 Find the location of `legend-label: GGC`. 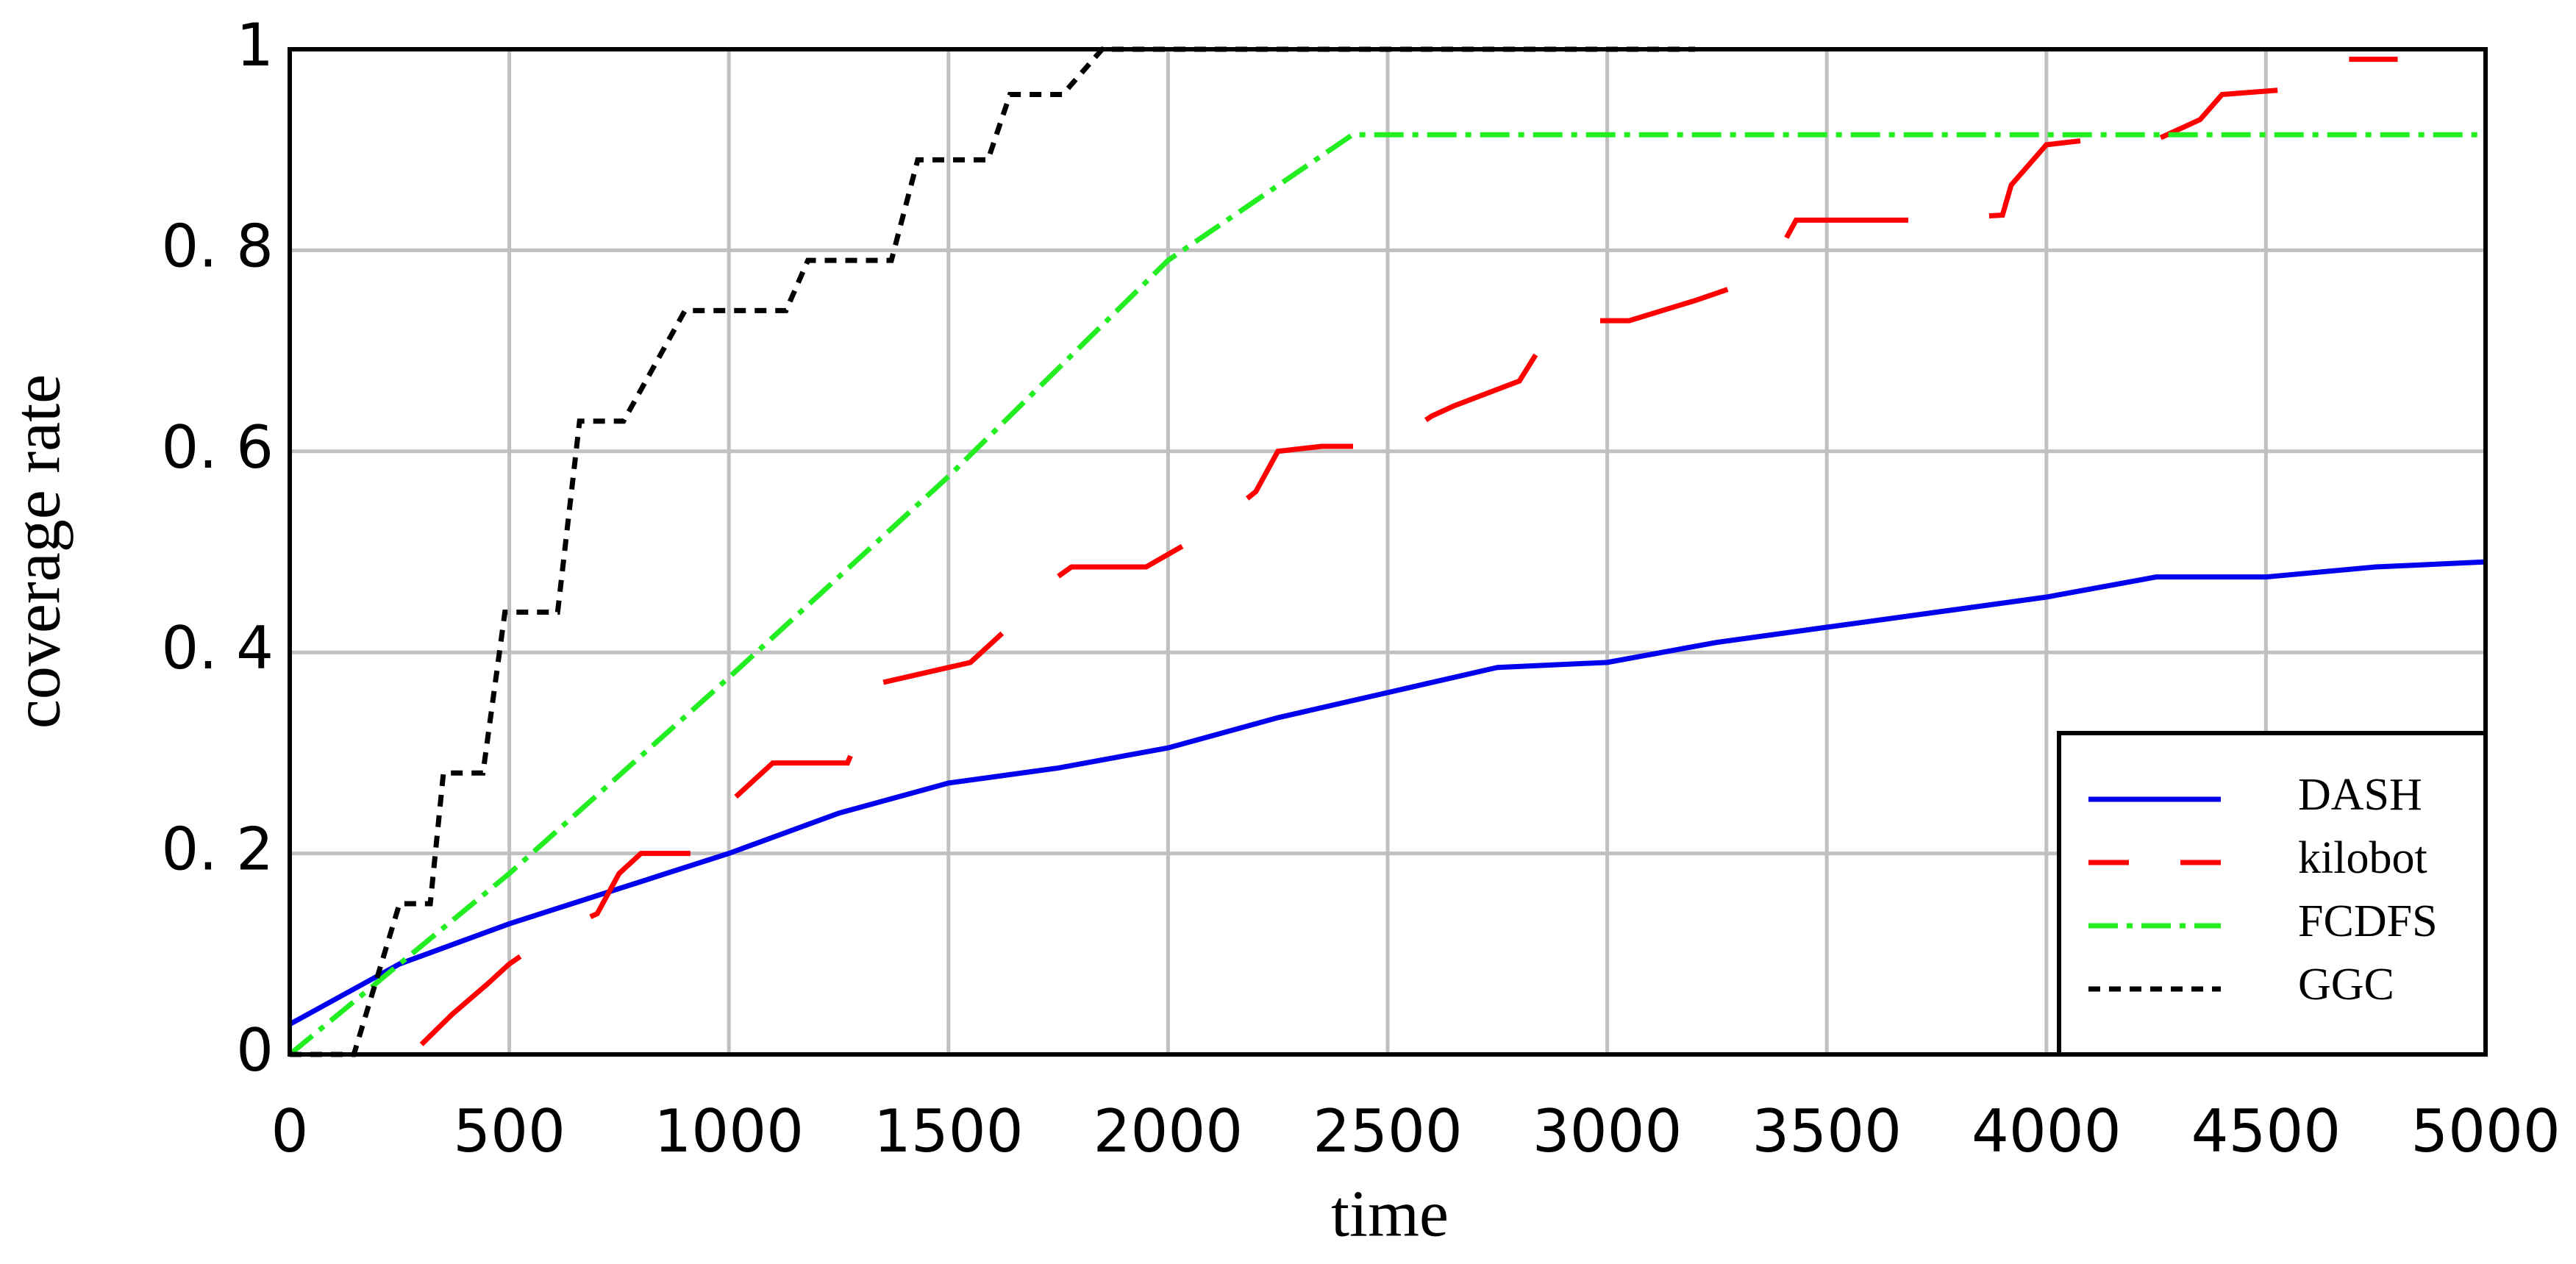

legend-label: GGC is located at coordinates (2346, 985).